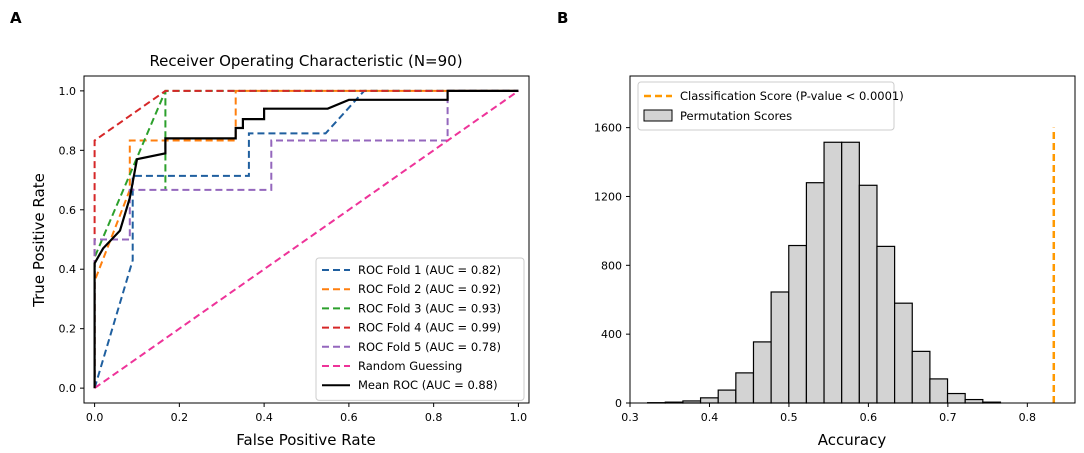 This screenshot has width=1084, height=453. I want to click on roc-legend-label: ROC Fold 4 (AUC = 0.99), so click(429, 328).